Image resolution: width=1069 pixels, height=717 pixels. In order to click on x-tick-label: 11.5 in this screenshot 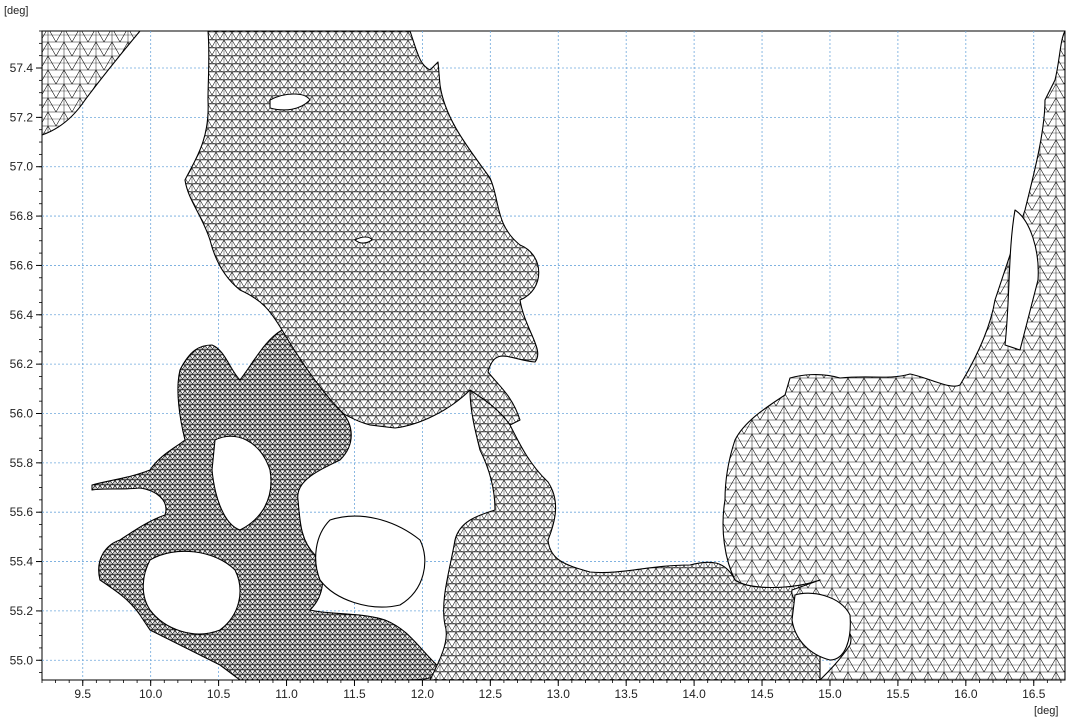, I will do `click(354, 694)`.